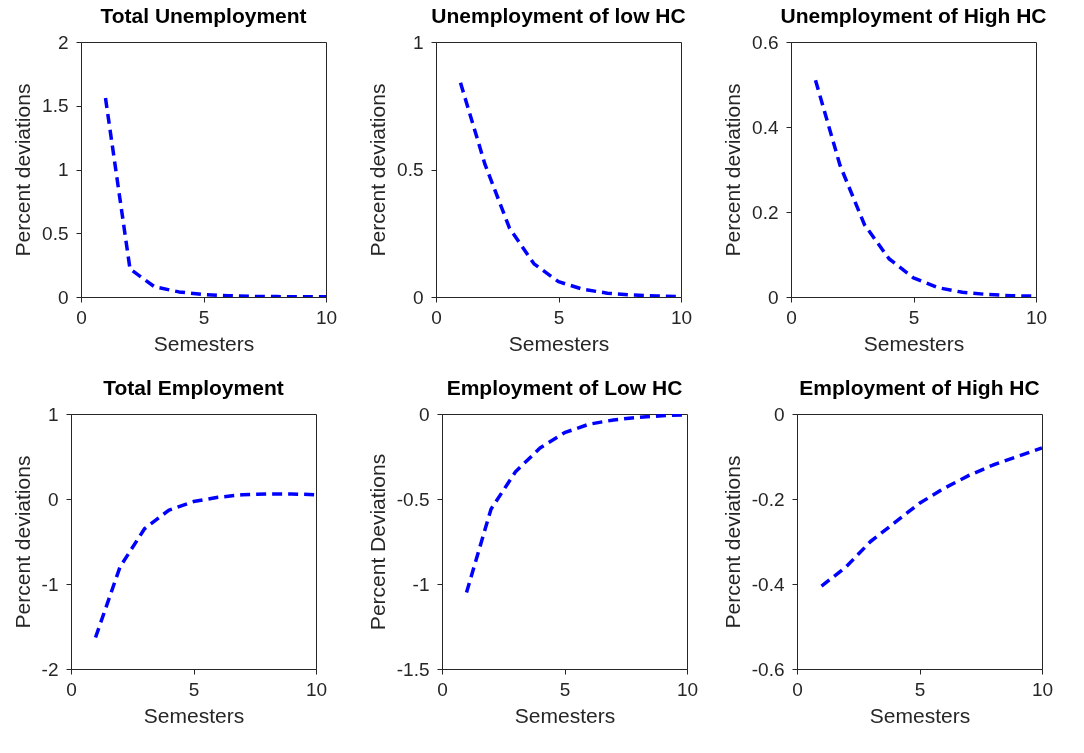 The width and height of the screenshot is (1084, 753). Describe the element at coordinates (768, 584) in the screenshot. I see `y-tick-label: -0.4` at that location.